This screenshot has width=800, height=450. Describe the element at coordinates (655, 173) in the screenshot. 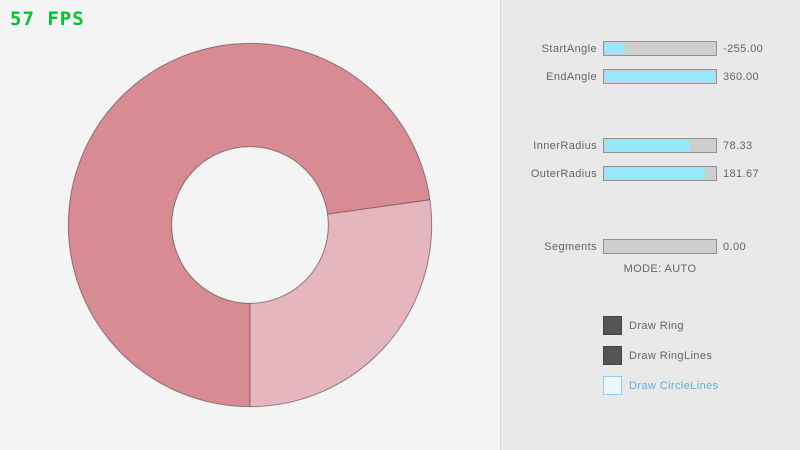

I see `outerradius-slider-fill` at that location.